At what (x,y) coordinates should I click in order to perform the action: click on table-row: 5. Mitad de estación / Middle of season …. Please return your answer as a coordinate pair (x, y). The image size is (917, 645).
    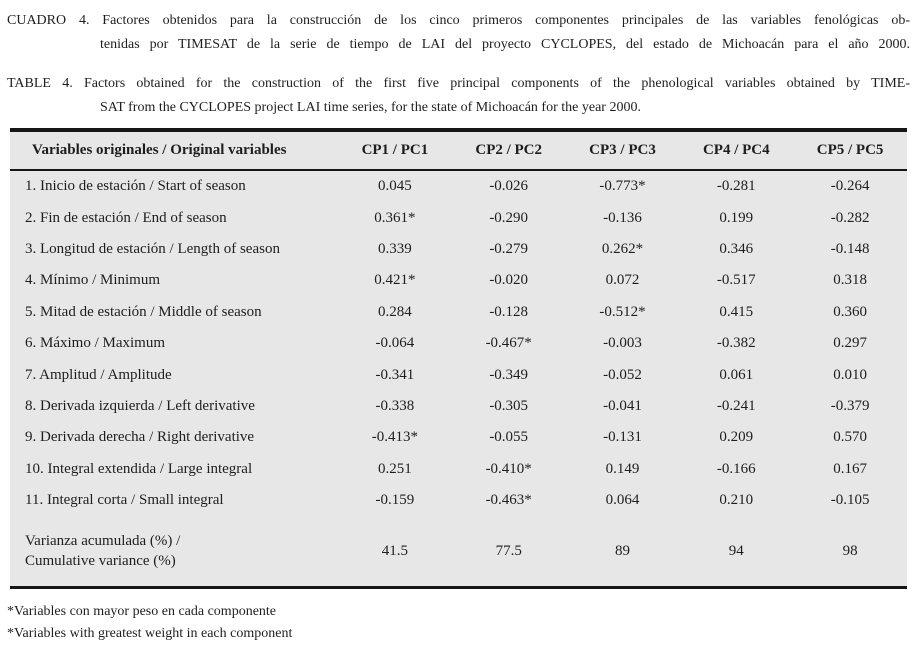
    Looking at the image, I should click on (458, 312).